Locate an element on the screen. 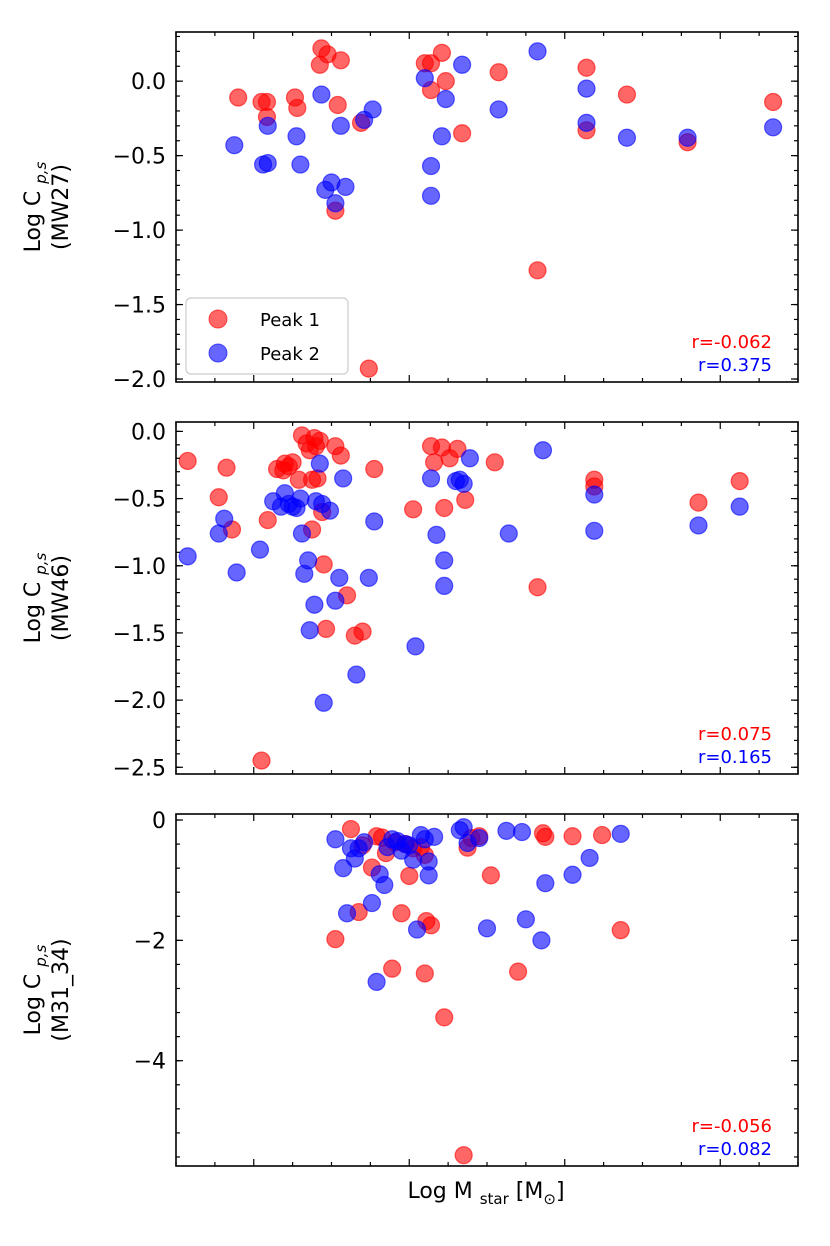 This screenshot has width=830, height=1246. y-axis-label-line2: (M31_34) is located at coordinates (61, 989).